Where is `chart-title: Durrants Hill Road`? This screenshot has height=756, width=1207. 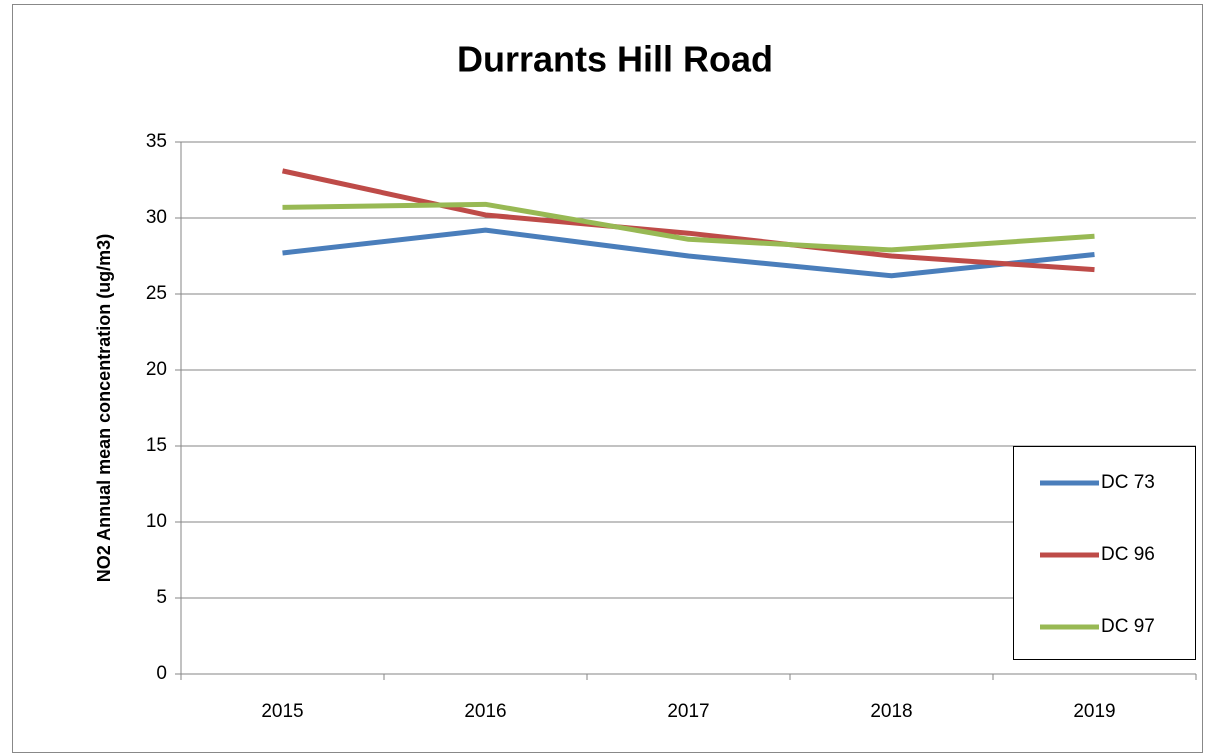
chart-title: Durrants Hill Road is located at coordinates (615, 59).